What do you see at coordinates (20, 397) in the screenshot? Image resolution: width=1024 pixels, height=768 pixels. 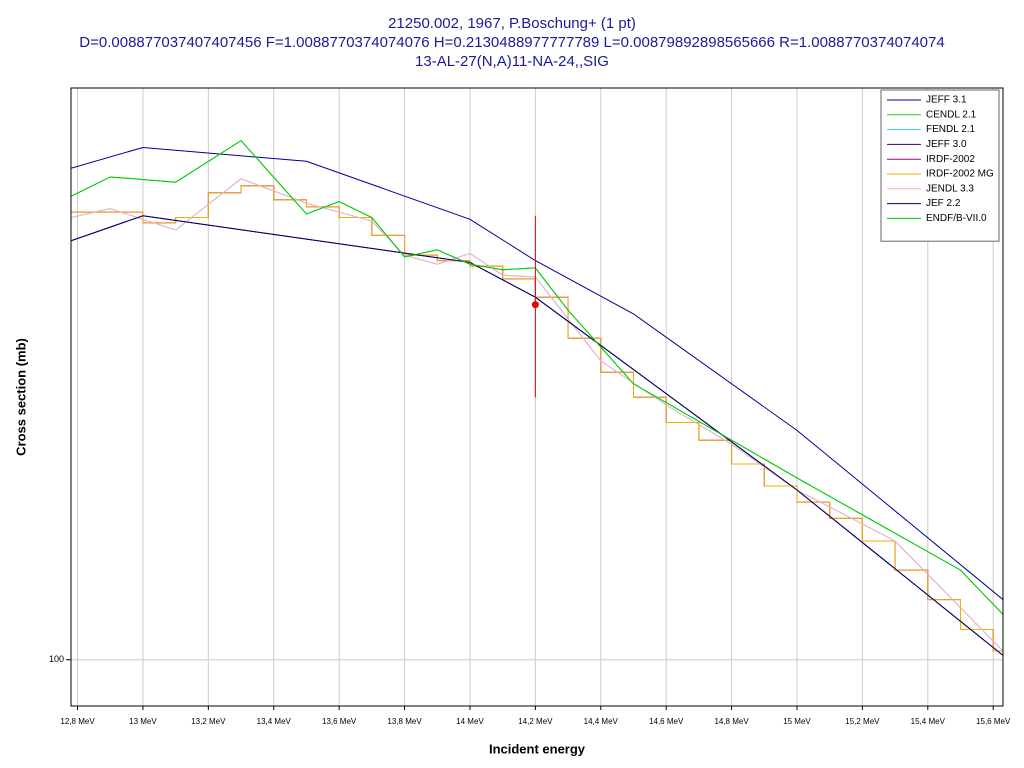 I see `y-axis-label: Cross section (mb)` at bounding box center [20, 397].